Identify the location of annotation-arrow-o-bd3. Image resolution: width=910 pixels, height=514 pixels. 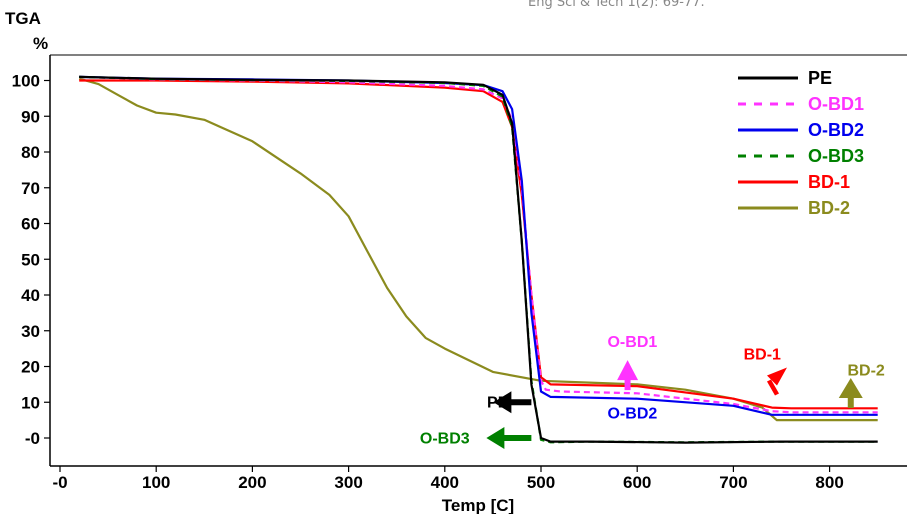
(509, 438).